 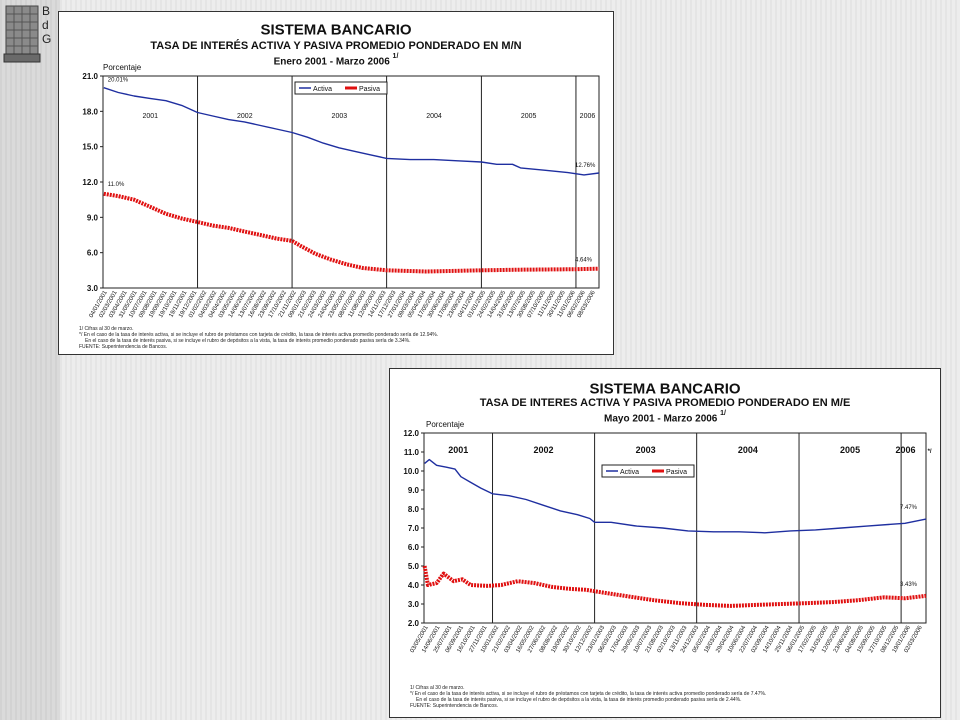 I want to click on value-annotation: 3.43%, so click(x=909, y=585).